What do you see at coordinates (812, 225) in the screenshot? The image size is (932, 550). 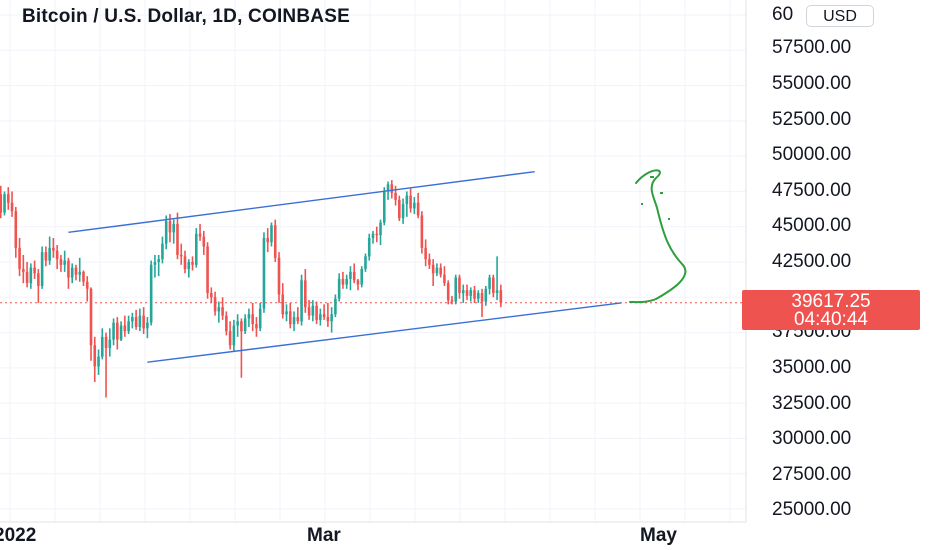 I see `price-label: 45000.00` at bounding box center [812, 225].